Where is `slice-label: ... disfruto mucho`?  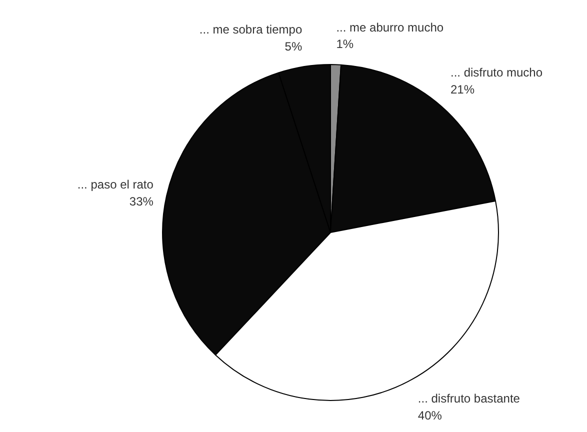 slice-label: ... disfruto mucho is located at coordinates (496, 73).